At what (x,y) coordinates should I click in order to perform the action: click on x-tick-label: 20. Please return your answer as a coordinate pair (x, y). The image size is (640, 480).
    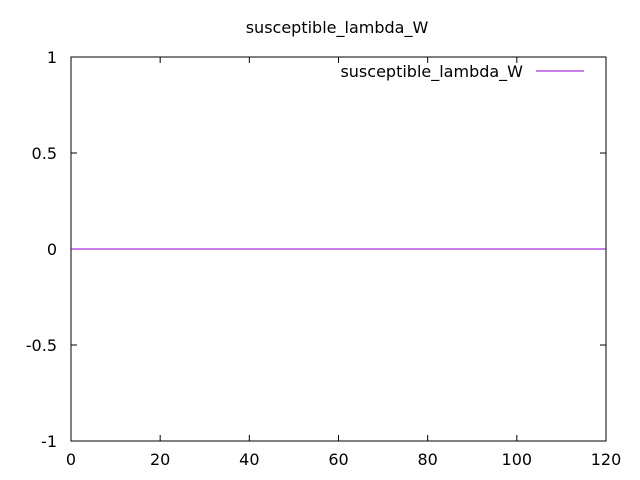
    Looking at the image, I should click on (160, 459).